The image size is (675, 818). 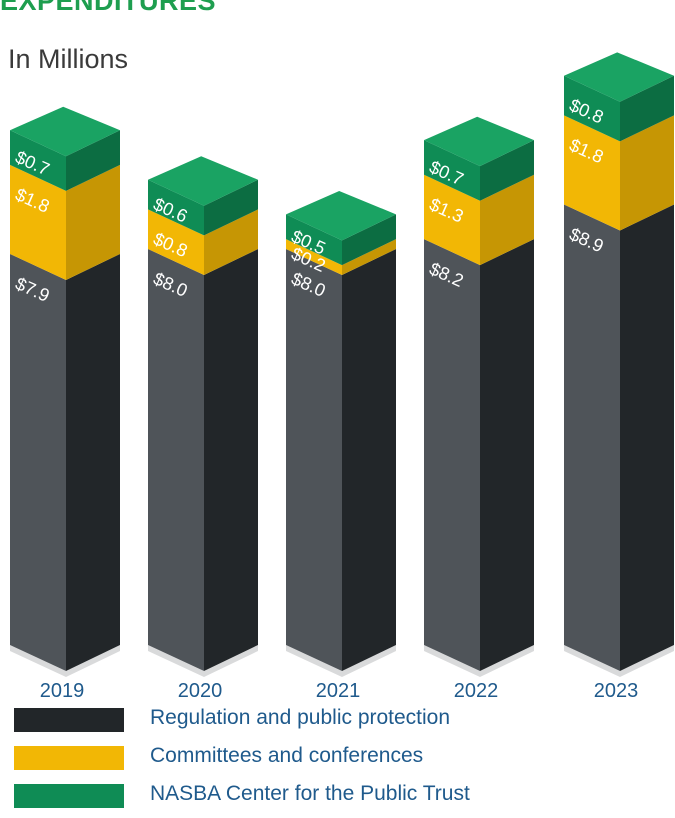 I want to click on category-label: 2021, so click(x=338, y=690).